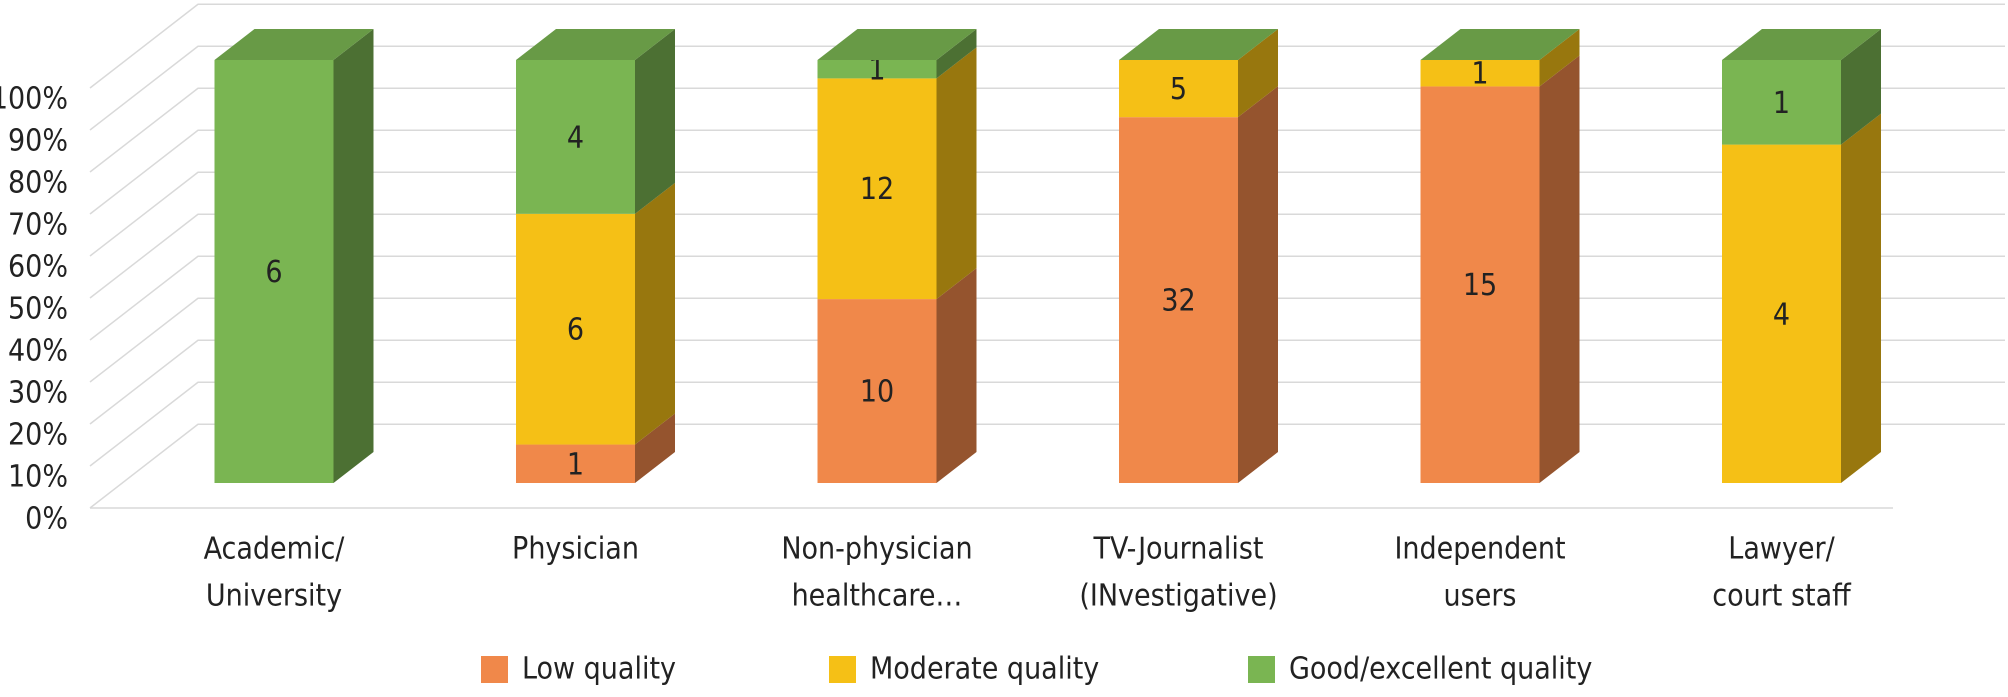 This screenshot has height=697, width=2008. What do you see at coordinates (38, 435) in the screenshot?
I see `y-tick-label: 20%` at bounding box center [38, 435].